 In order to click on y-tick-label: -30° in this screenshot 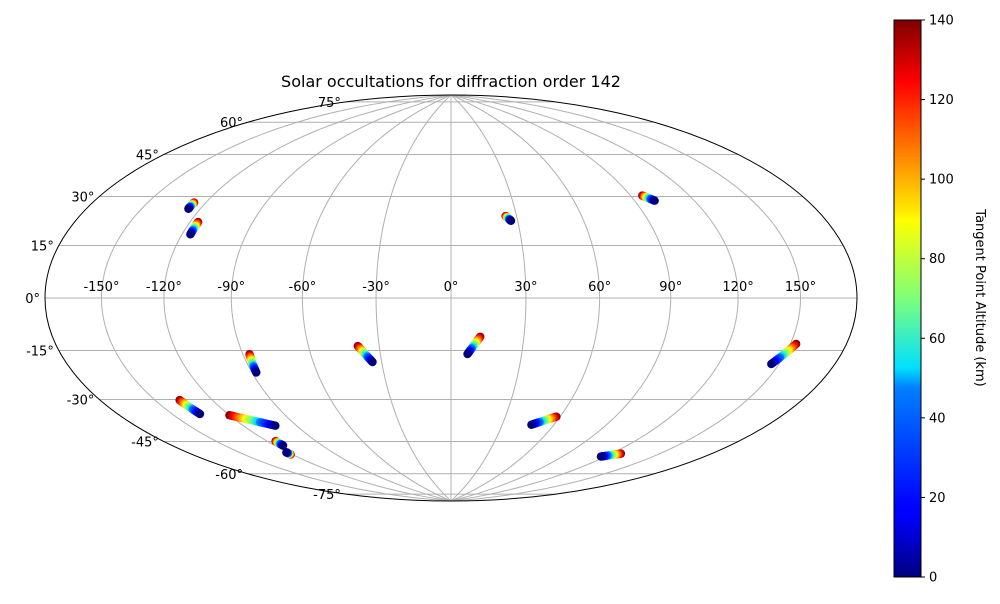, I will do `click(81, 401)`.